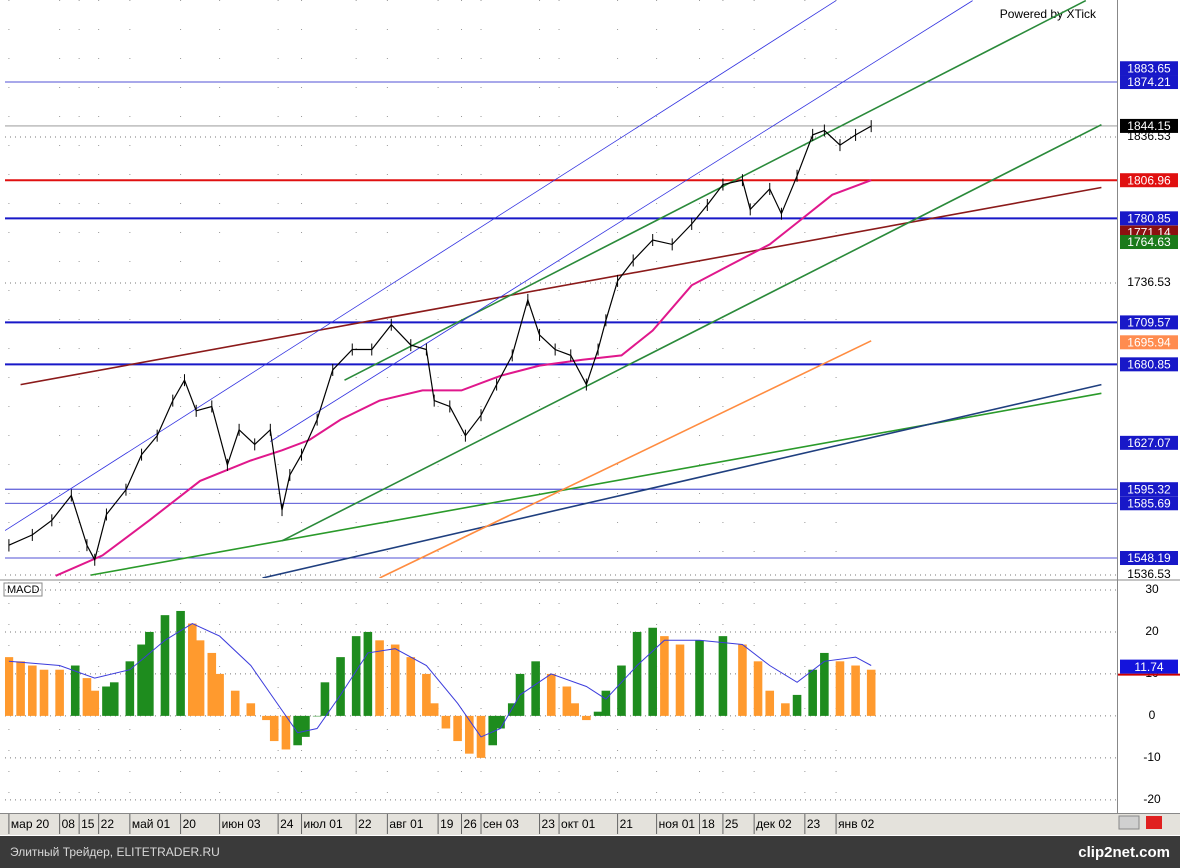 Image resolution: width=1180 pixels, height=868 pixels. I want to click on y-tick-label: -20, so click(1152, 799).